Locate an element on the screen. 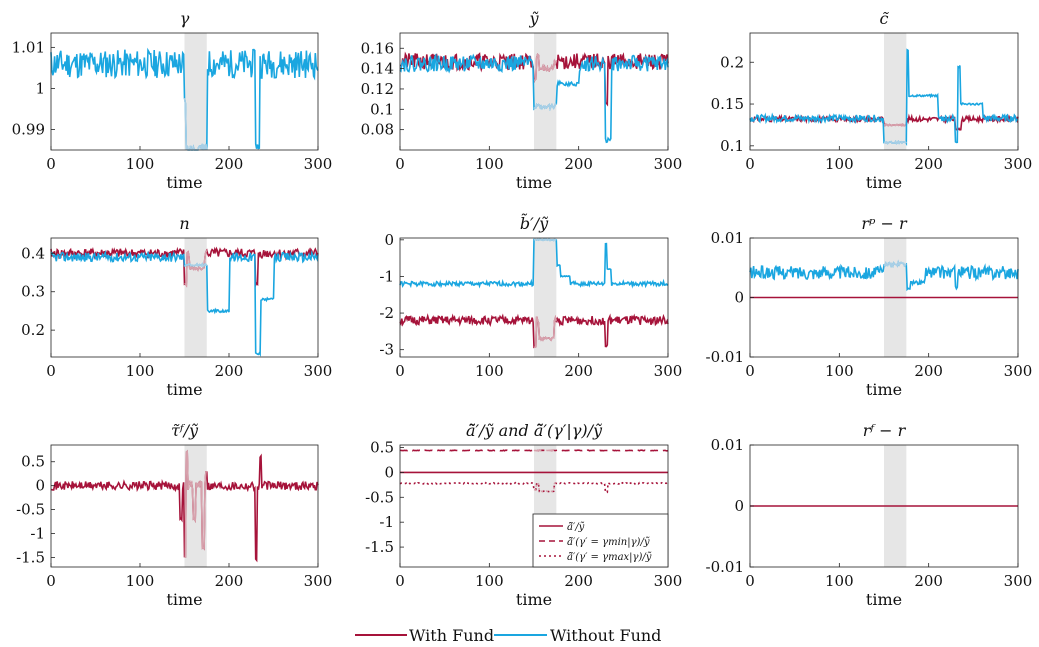 The height and width of the screenshot is (647, 1039). panel-7: 0 100 200 300 -1.5 -1 -0.5 0 0.5 τ̃ᶠ/ỹ time is located at coordinates (174, 515).